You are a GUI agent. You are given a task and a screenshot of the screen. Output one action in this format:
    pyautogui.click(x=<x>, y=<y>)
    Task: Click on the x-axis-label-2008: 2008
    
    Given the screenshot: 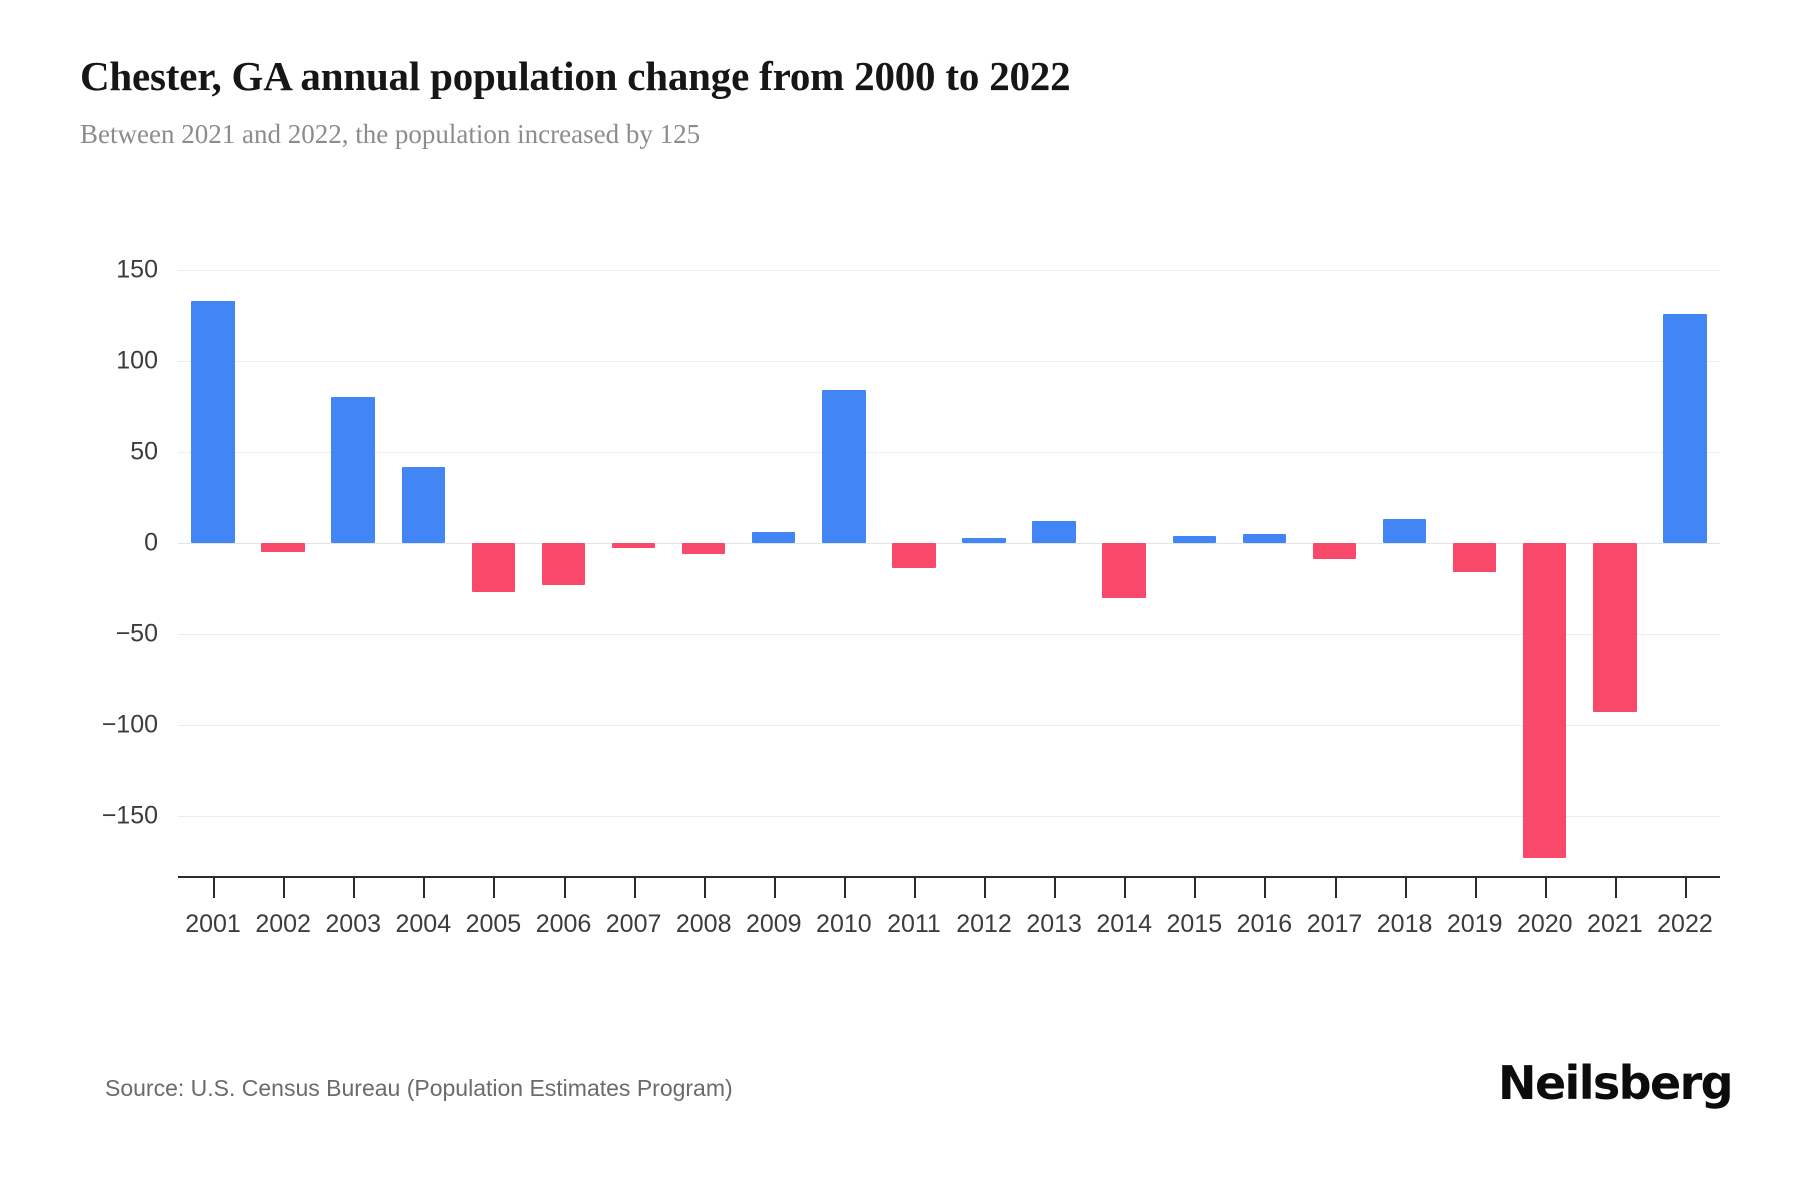 What is the action you would take?
    pyautogui.click(x=703, y=924)
    